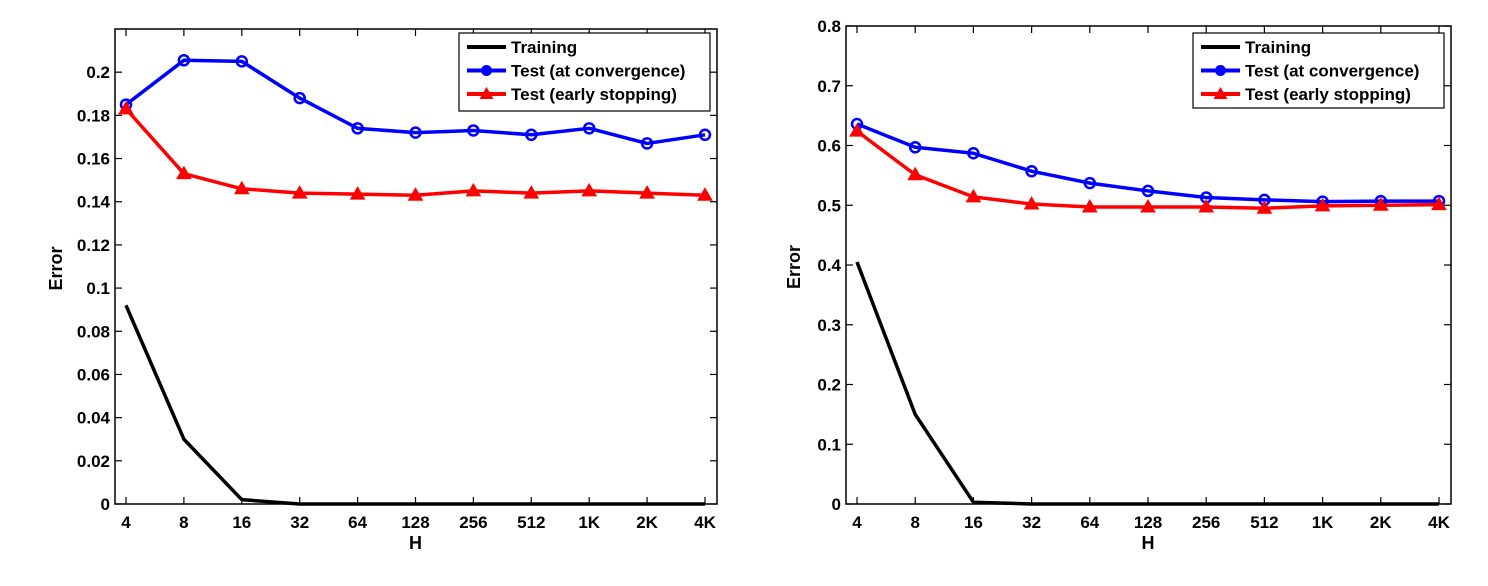  I want to click on series-training, so click(414, 405).